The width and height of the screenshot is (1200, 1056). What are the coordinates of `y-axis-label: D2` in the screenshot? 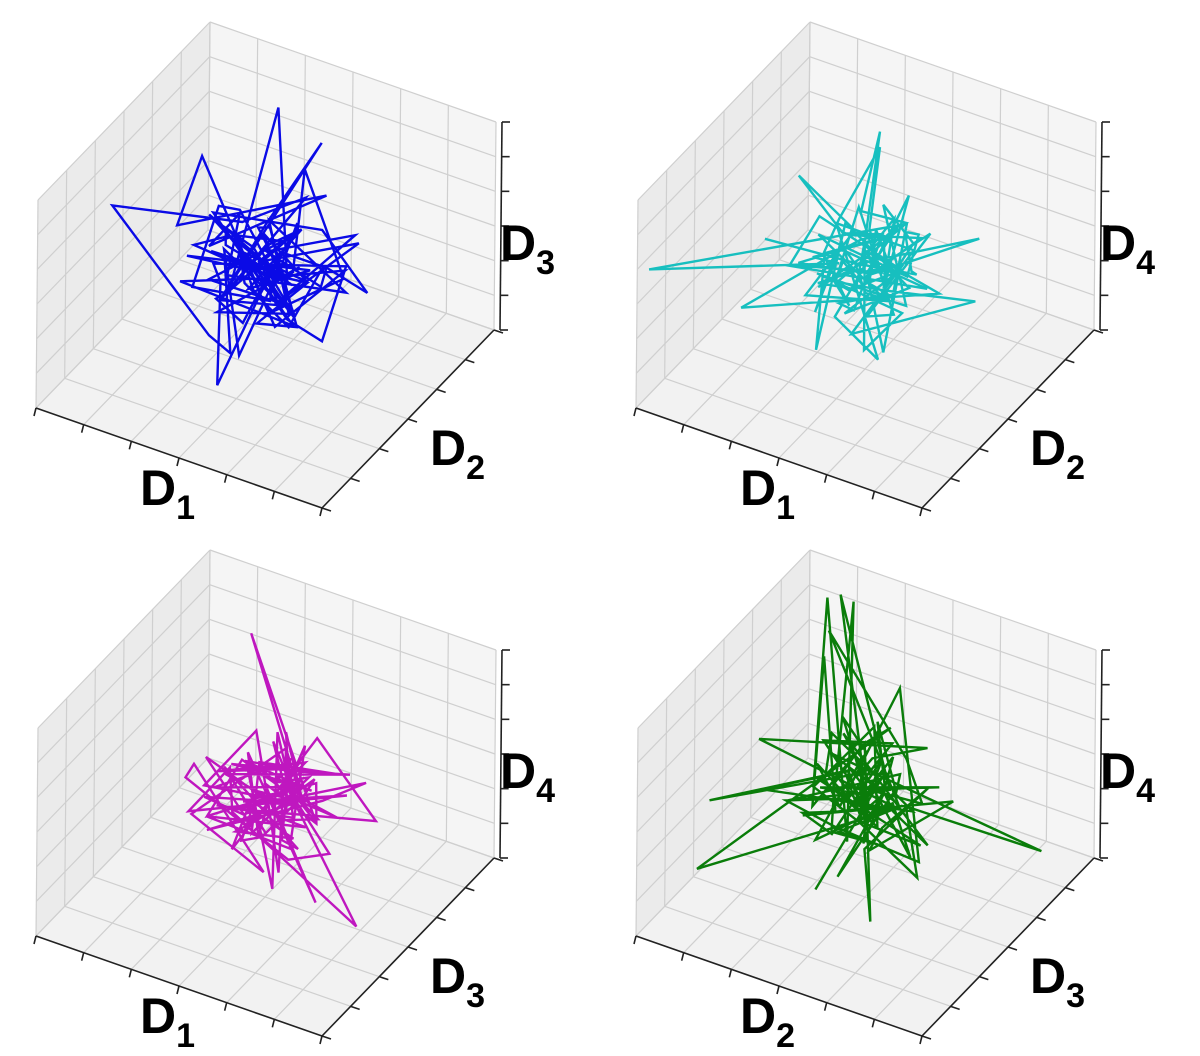 It's located at (1057, 453).